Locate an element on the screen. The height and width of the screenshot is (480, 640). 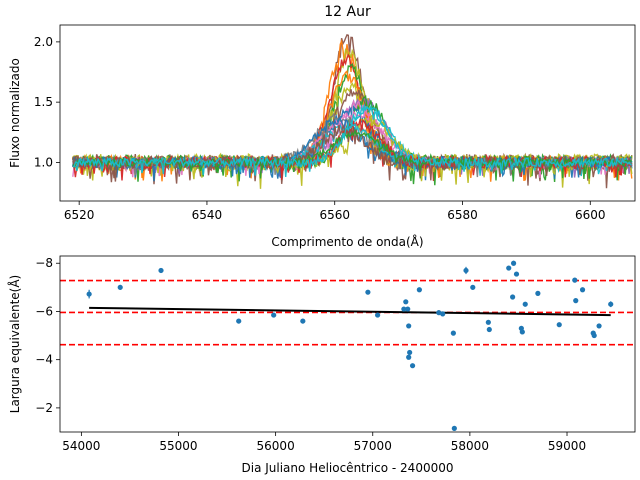
x-tick-label: 59000 is located at coordinates (567, 446).